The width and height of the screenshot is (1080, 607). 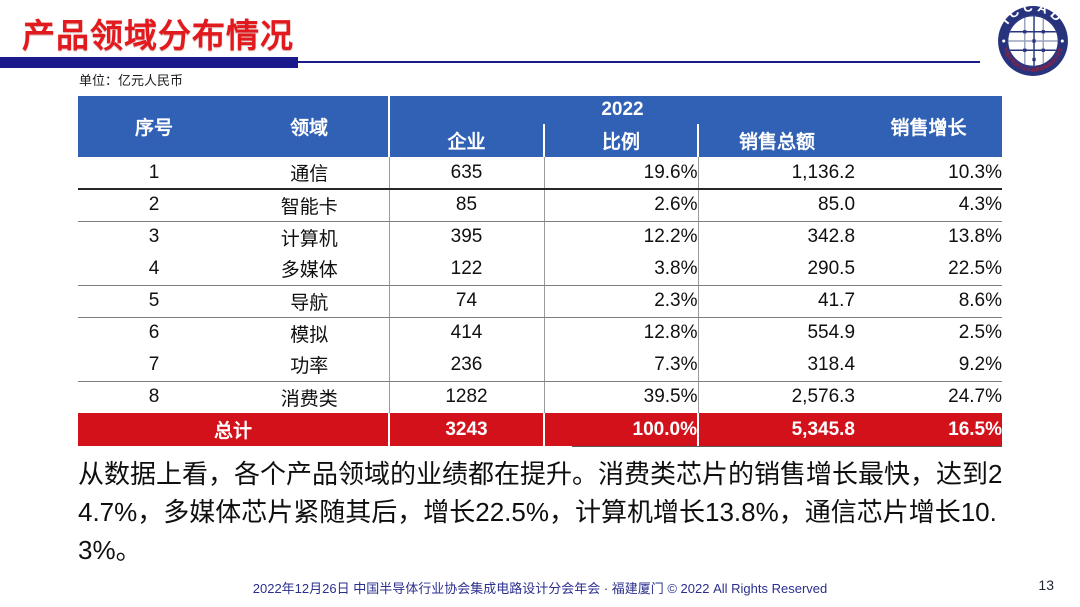 I want to click on table-cell: 5, so click(x=154, y=301).